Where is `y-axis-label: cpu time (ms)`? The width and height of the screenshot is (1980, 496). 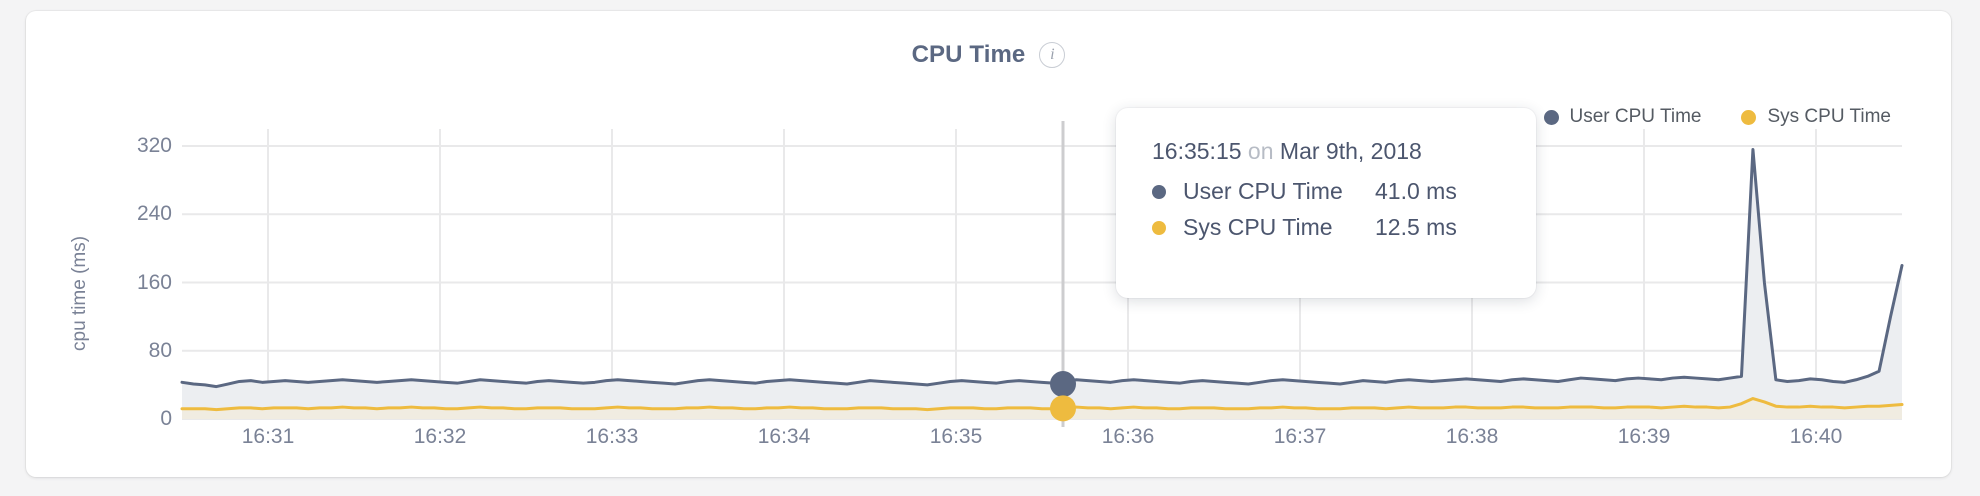
y-axis-label: cpu time (ms) is located at coordinates (79, 293).